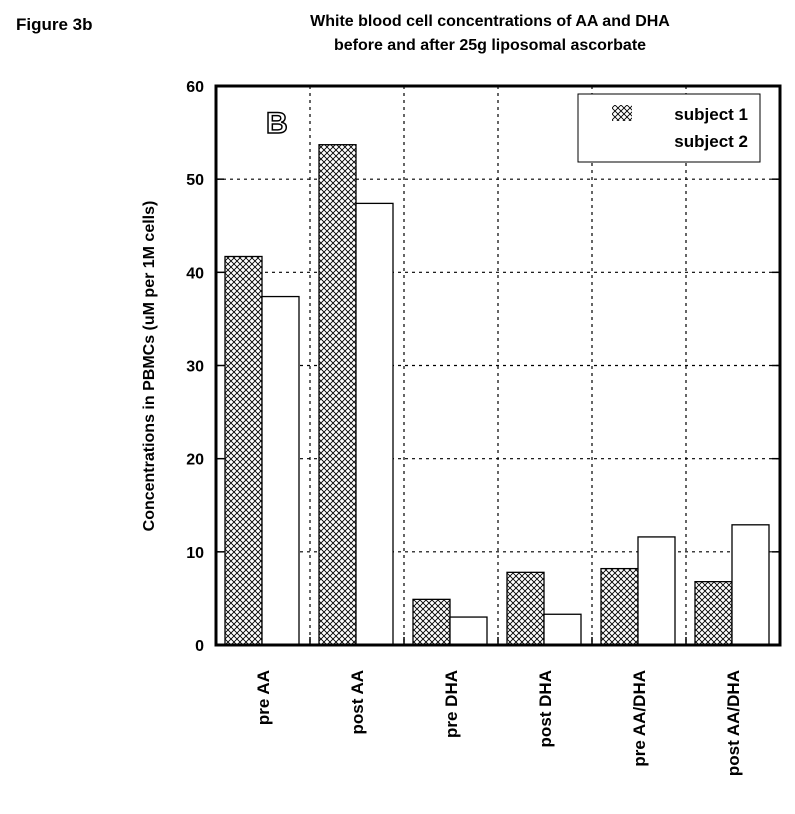  Describe the element at coordinates (263, 697) in the screenshot. I see `x-tick-label: pre AA` at that location.